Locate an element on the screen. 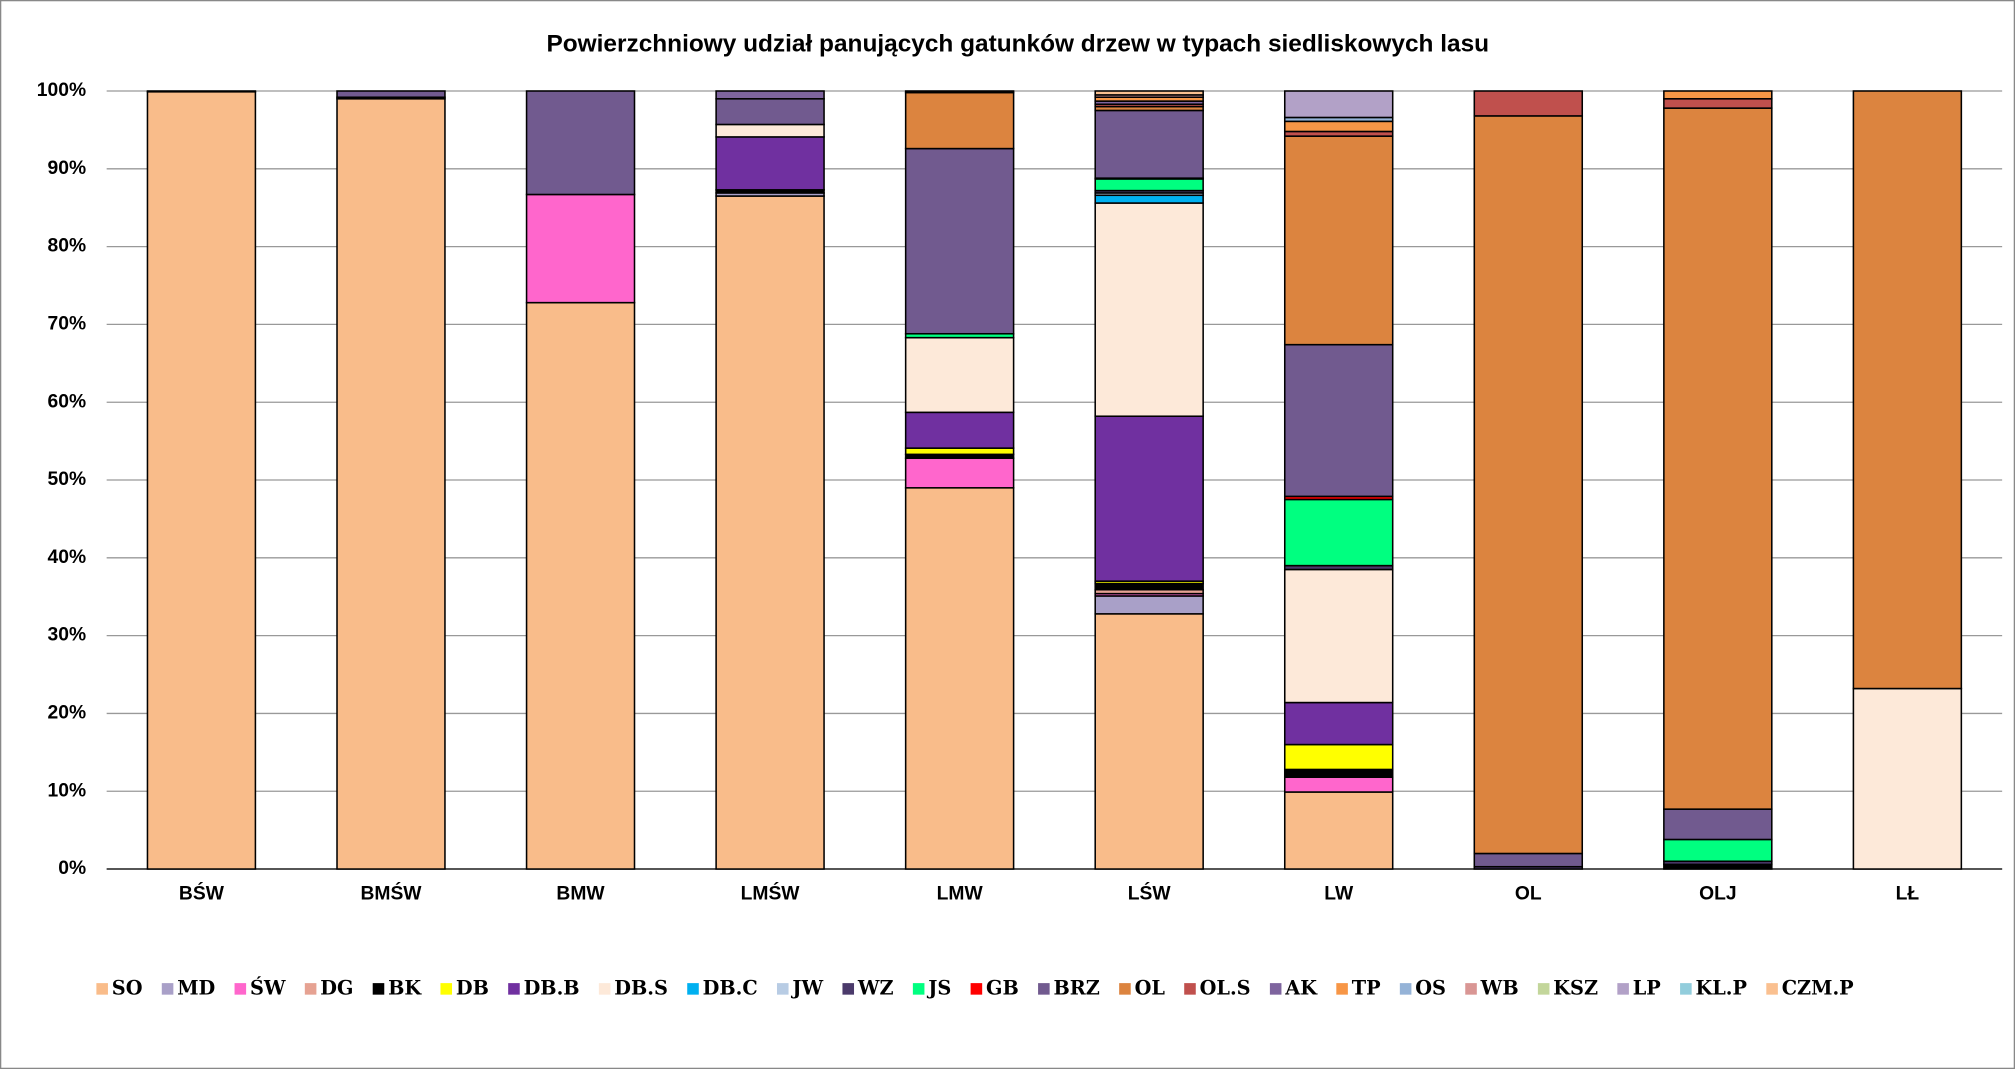  legend-label: LP is located at coordinates (1647, 988).